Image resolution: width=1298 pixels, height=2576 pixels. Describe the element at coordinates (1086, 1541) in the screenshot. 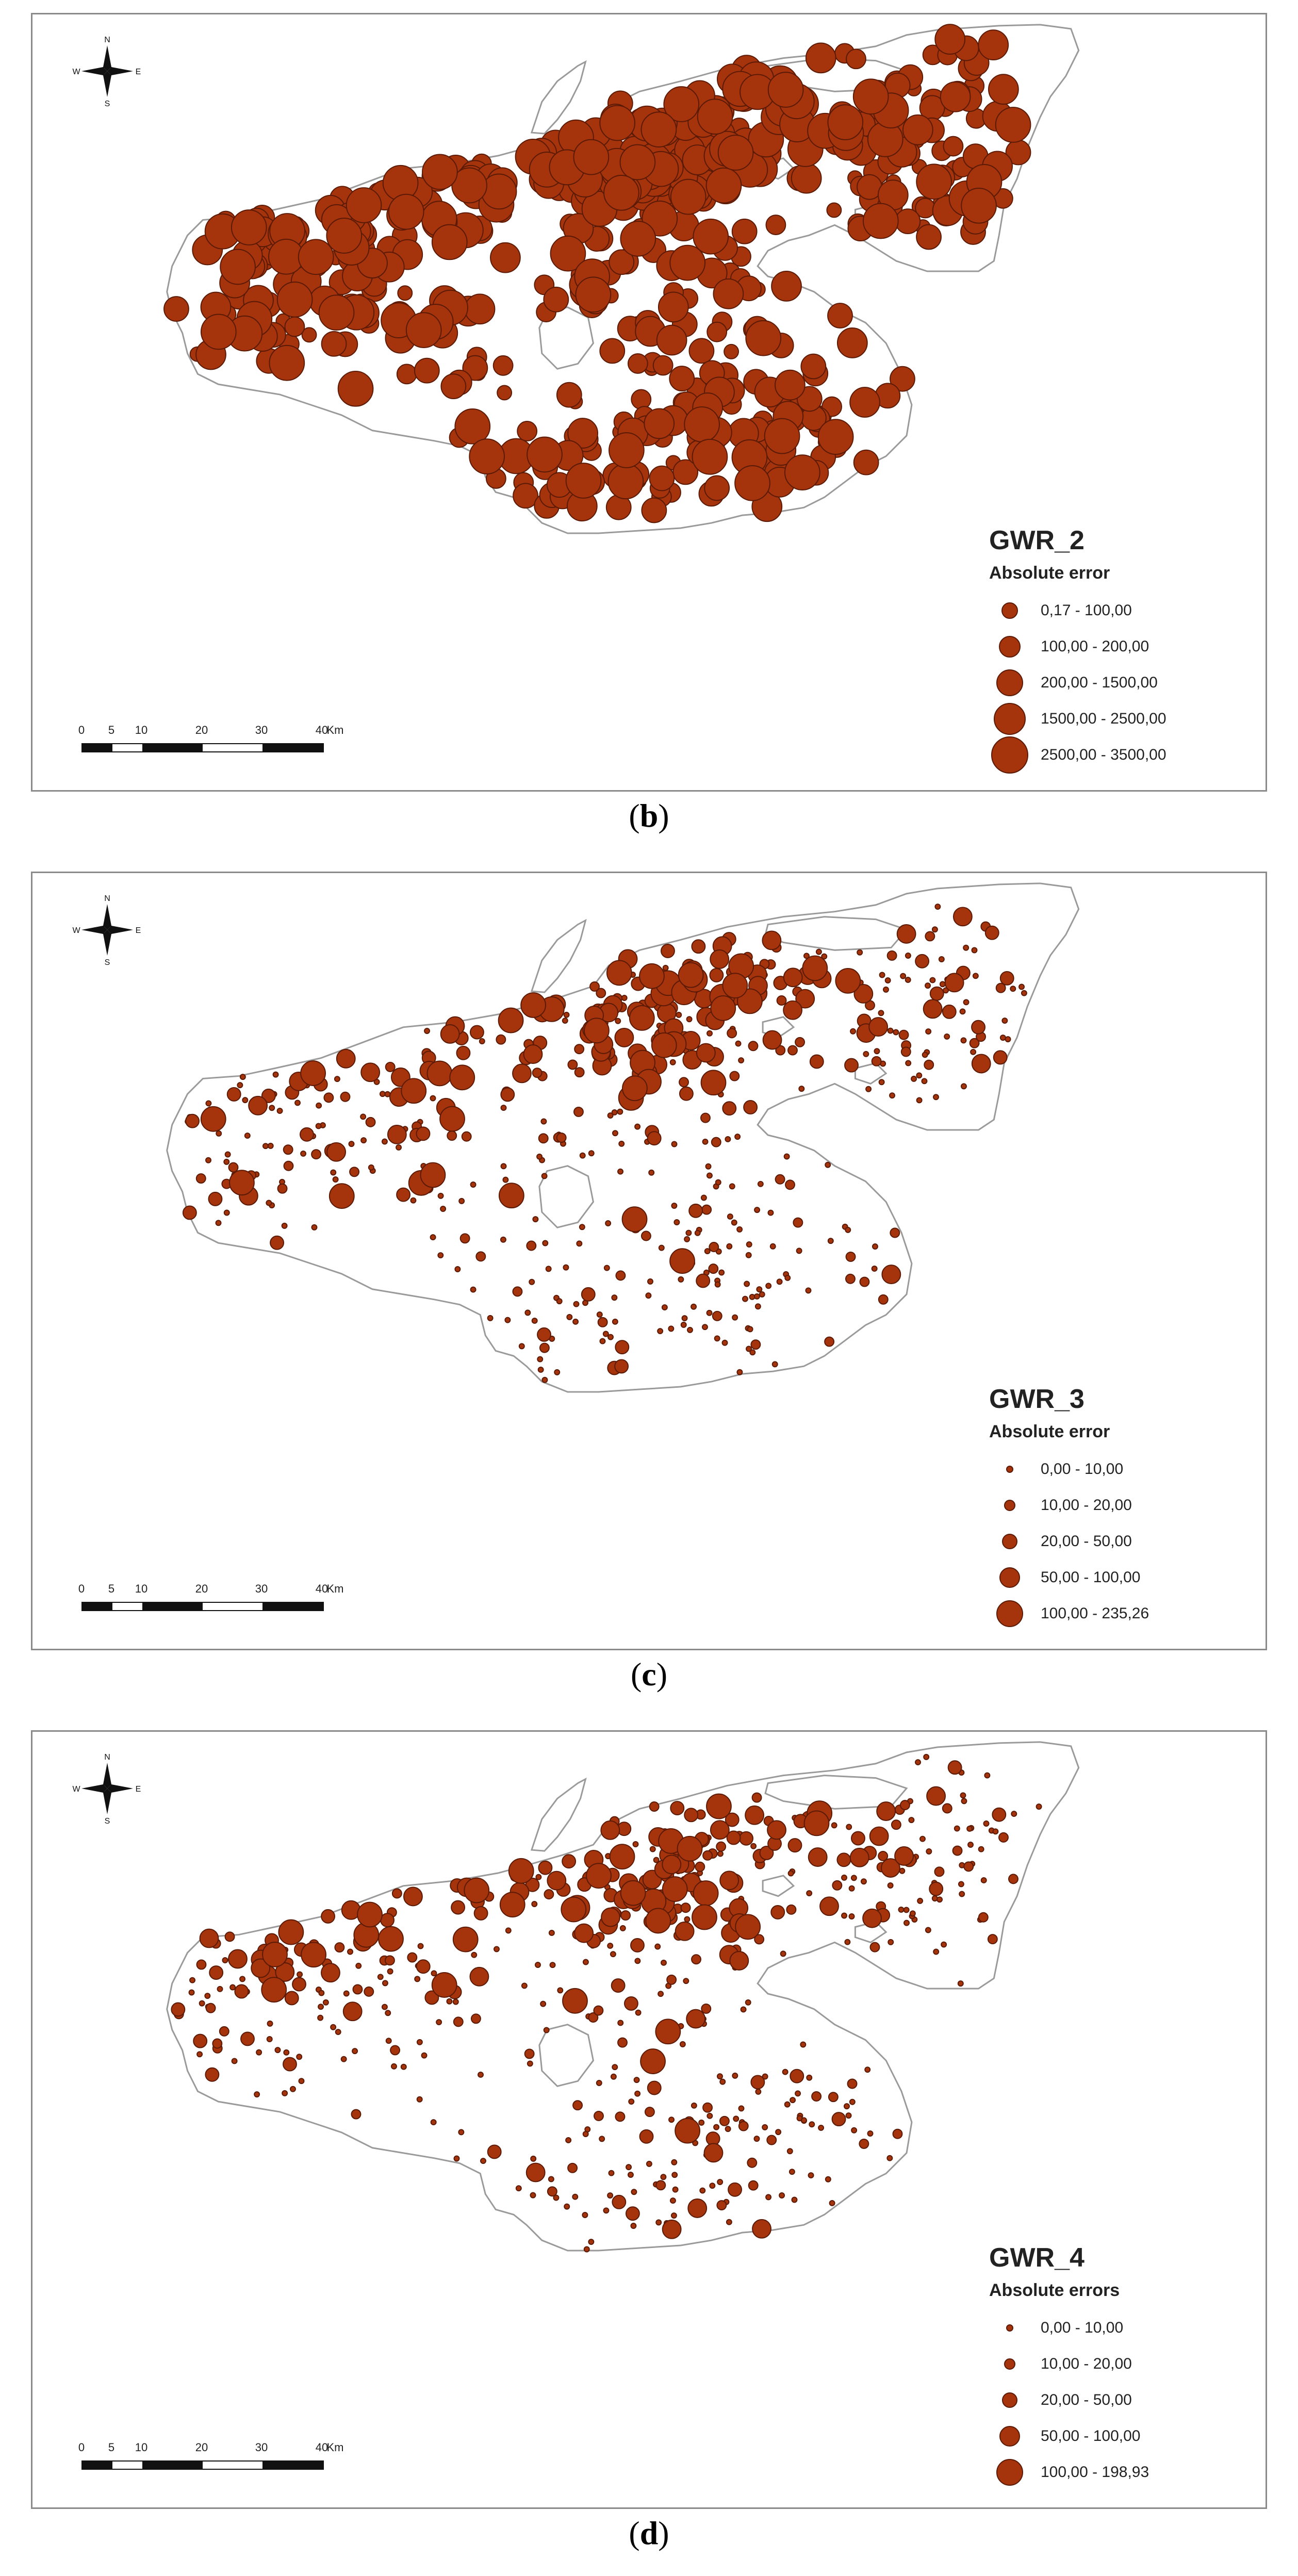

I see `legend-label: 20,00 - 50,00` at that location.